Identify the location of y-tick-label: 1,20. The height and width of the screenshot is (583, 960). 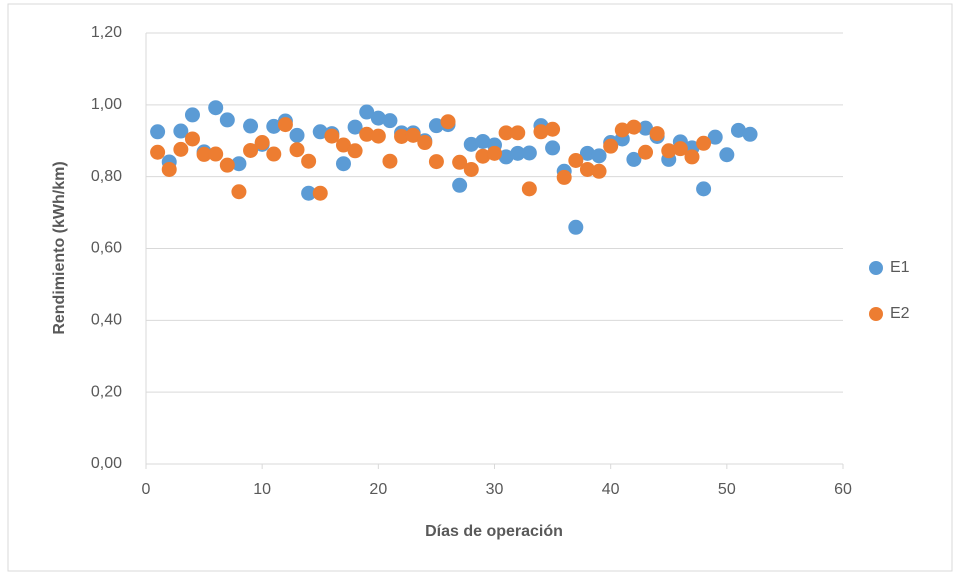
(106, 32).